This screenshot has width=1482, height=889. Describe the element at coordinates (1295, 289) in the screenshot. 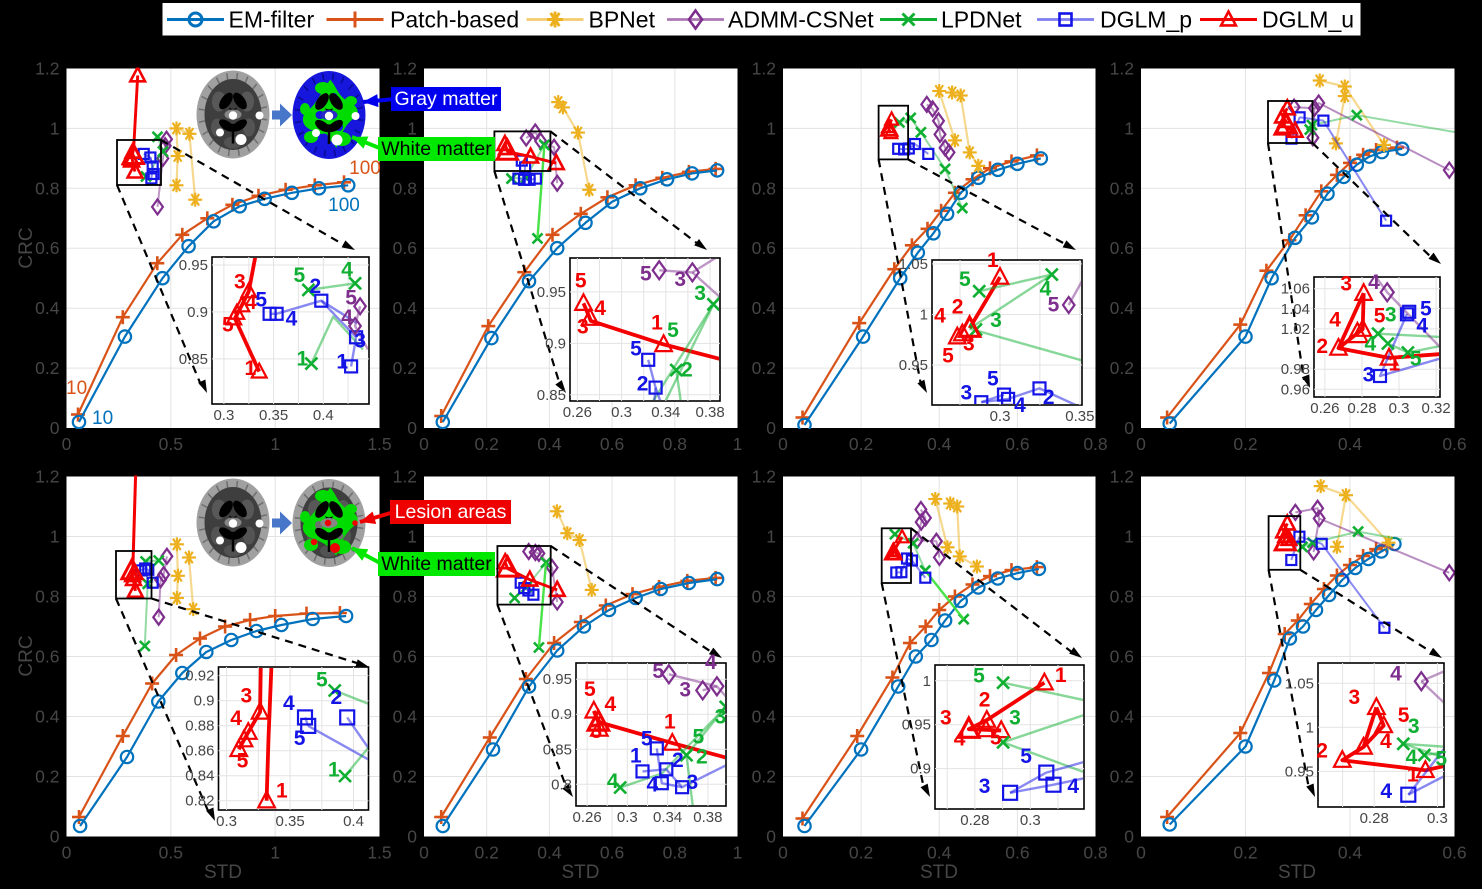

I see `svg-text: 1.06` at that location.